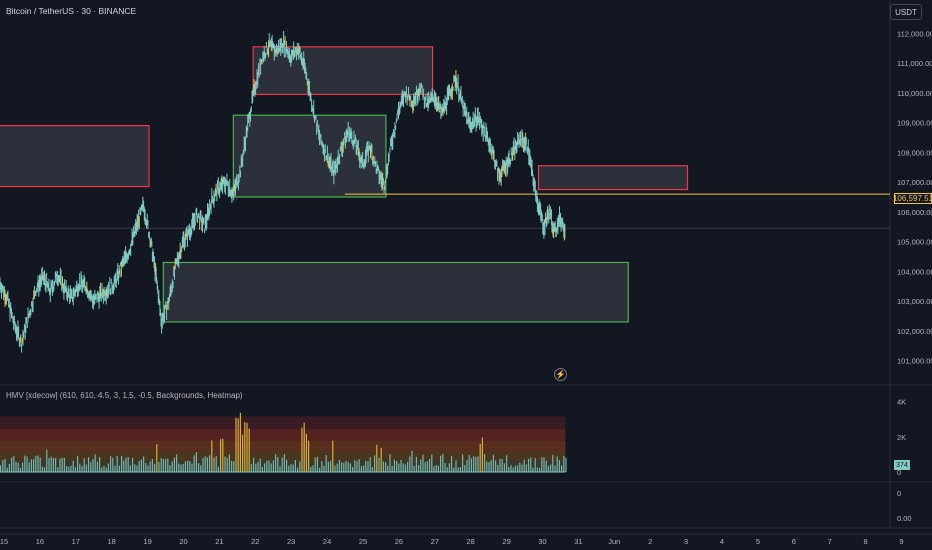 Image resolution: width=932 pixels, height=550 pixels. I want to click on price-tick-label: 104,000.00, so click(914, 271).